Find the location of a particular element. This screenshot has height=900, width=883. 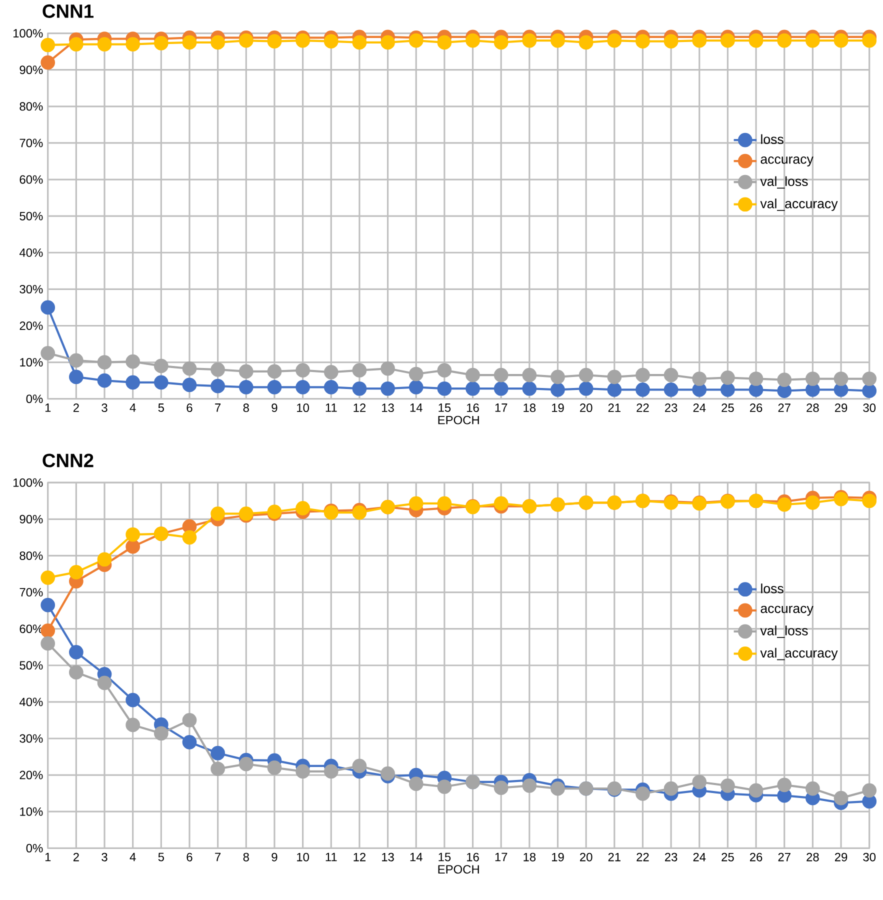

chart-title: CNN1 is located at coordinates (68, 11).